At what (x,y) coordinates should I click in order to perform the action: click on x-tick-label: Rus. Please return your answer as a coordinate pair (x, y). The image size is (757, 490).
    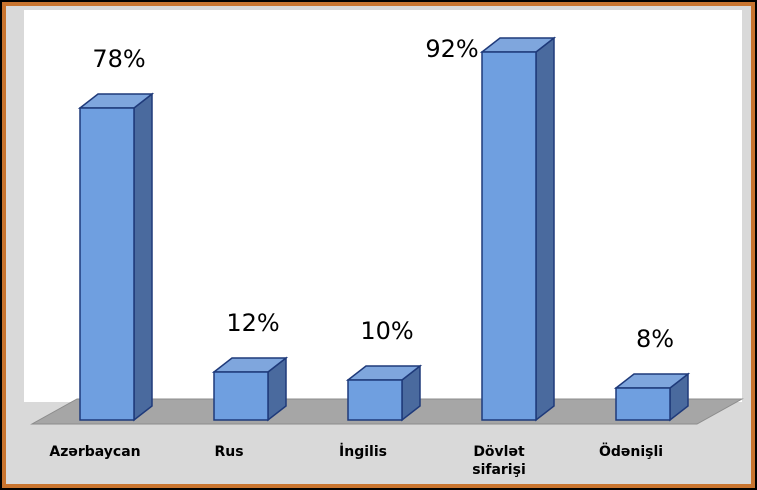
    Looking at the image, I should click on (229, 452).